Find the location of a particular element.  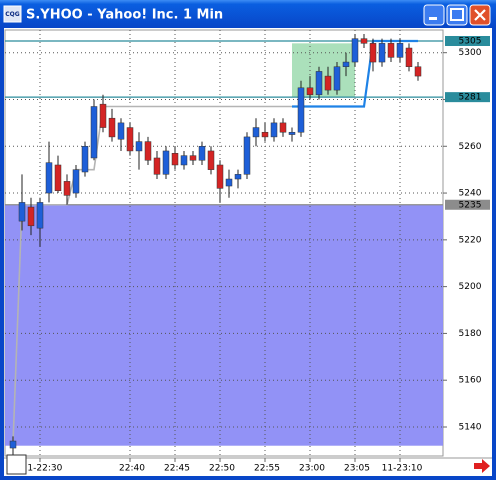

x-tick-label: 23:05 is located at coordinates (357, 469).